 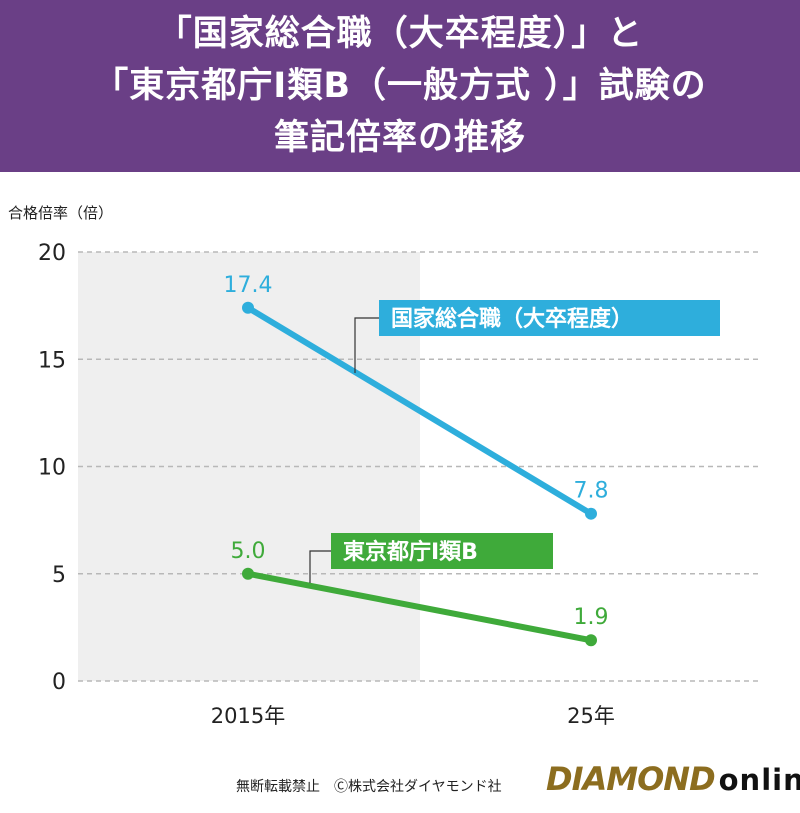 I want to click on title-line-2: 「東京都庁Ⅰ類B（一般方式 ）」試験の, so click(x=400, y=86).